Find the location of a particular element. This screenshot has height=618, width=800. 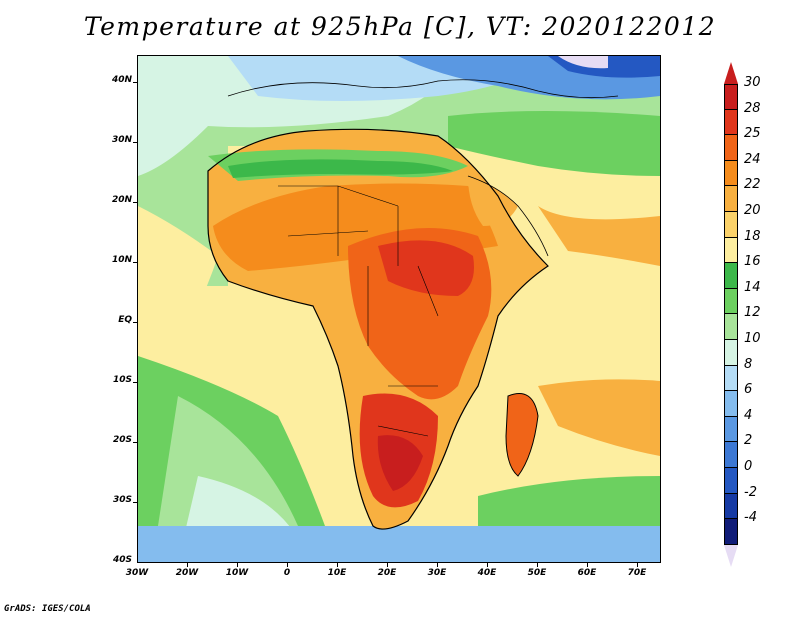

europe-coastline is located at coordinates (423, 89).